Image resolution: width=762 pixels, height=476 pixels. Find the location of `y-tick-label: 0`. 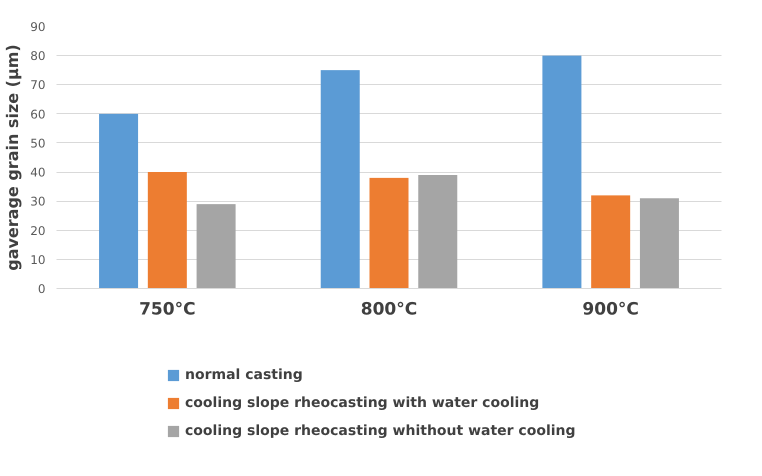

y-tick-label: 0 is located at coordinates (42, 289).